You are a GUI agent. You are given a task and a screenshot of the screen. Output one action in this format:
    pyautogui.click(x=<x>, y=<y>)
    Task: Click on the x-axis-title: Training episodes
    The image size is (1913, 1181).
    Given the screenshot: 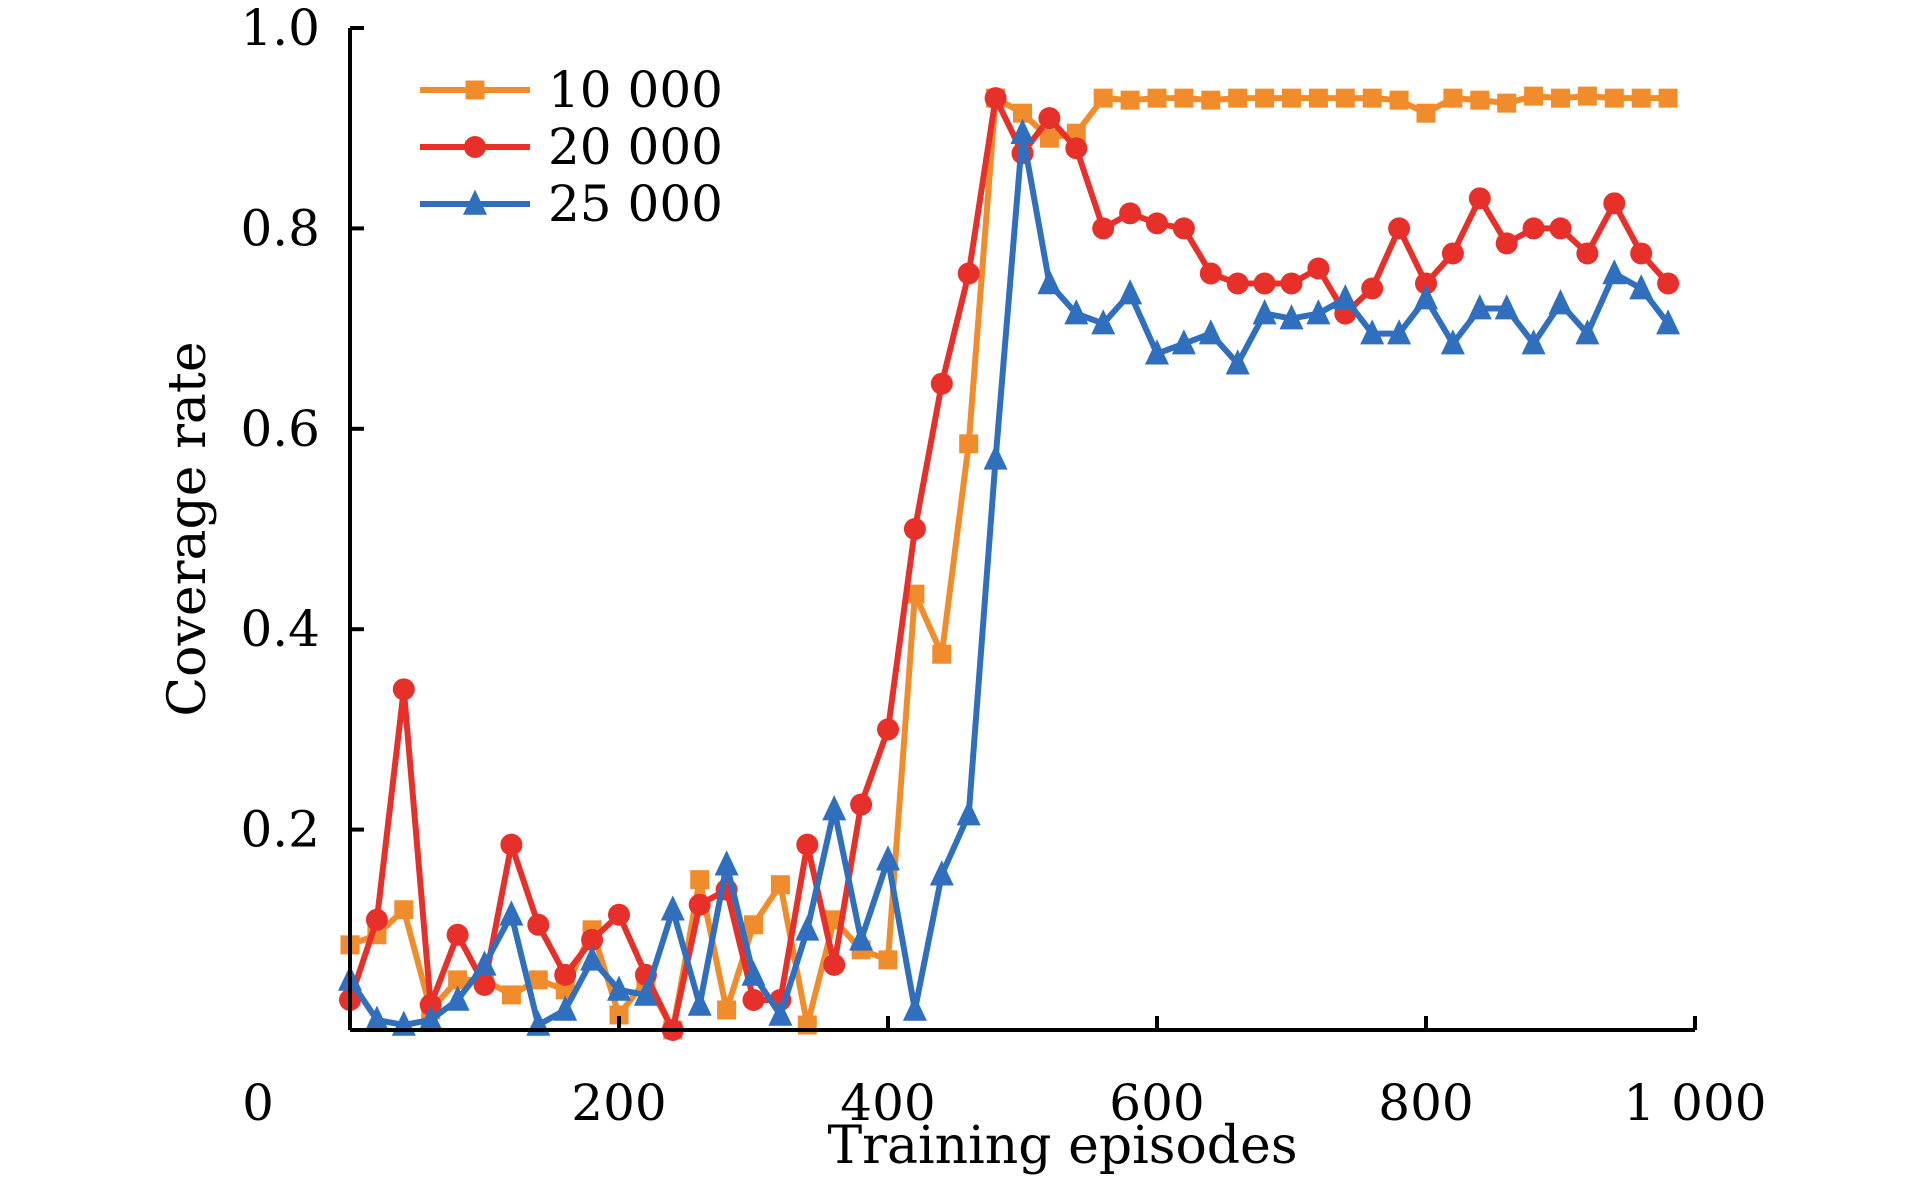 What is the action you would take?
    pyautogui.click(x=1062, y=1146)
    